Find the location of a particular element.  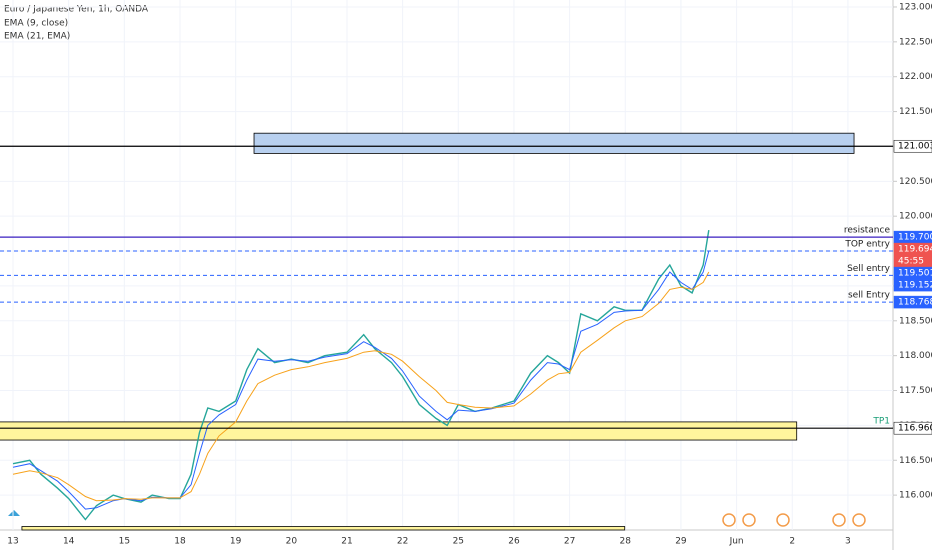

y-tick-label: 117.500 is located at coordinates (915, 391).